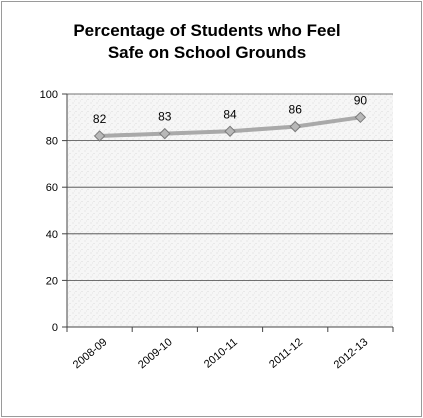  I want to click on y-tick-label: 80, so click(52, 142).